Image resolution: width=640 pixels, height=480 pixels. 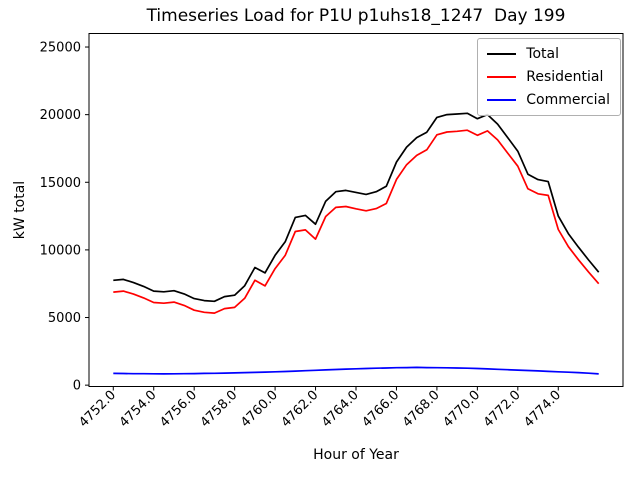 What do you see at coordinates (421, 409) in the screenshot?
I see `x-tick-label: 4768.0` at bounding box center [421, 409].